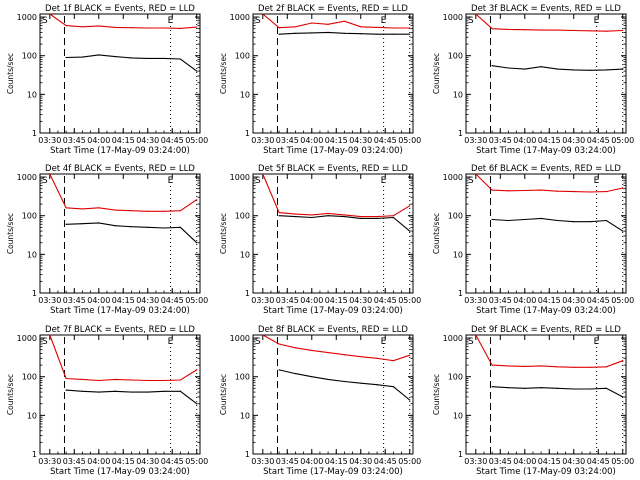 The image size is (640, 480). Describe the element at coordinates (333, 330) in the screenshot. I see `chart-title: Det 8f BLACK = Events, RED = LLD` at that location.